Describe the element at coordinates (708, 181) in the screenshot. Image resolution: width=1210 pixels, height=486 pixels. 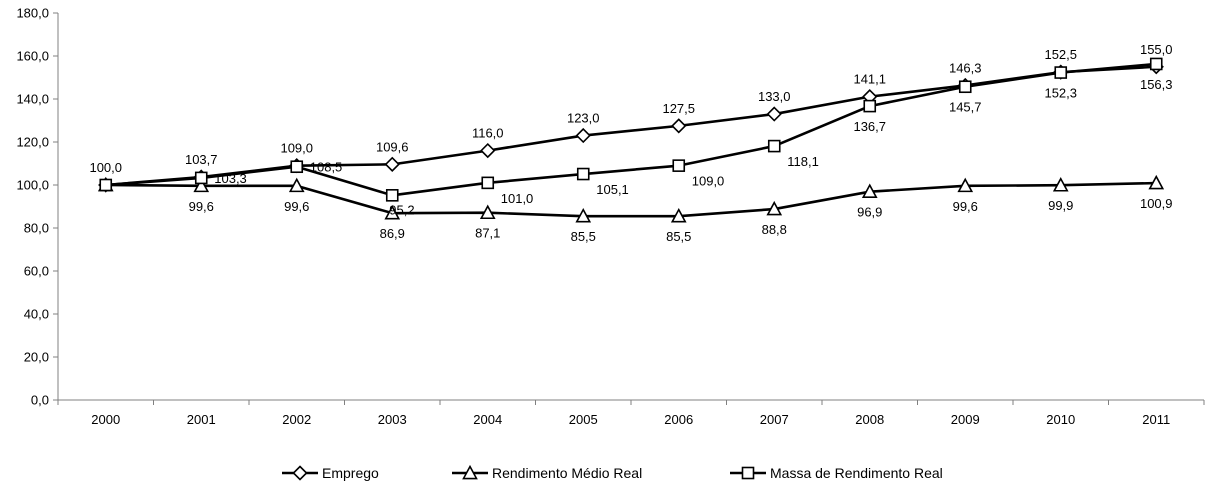
I see `data-label-massa-de-rendimento-real: 109,0` at that location.